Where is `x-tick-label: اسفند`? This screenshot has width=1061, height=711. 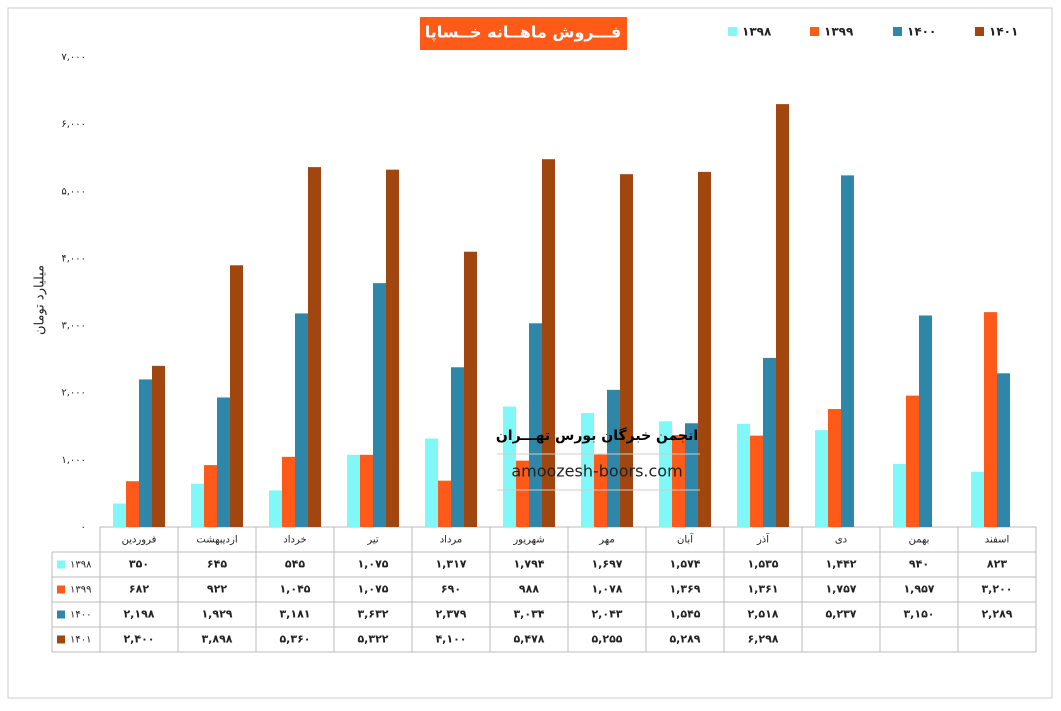 x-tick-label: اسفند is located at coordinates (997, 540).